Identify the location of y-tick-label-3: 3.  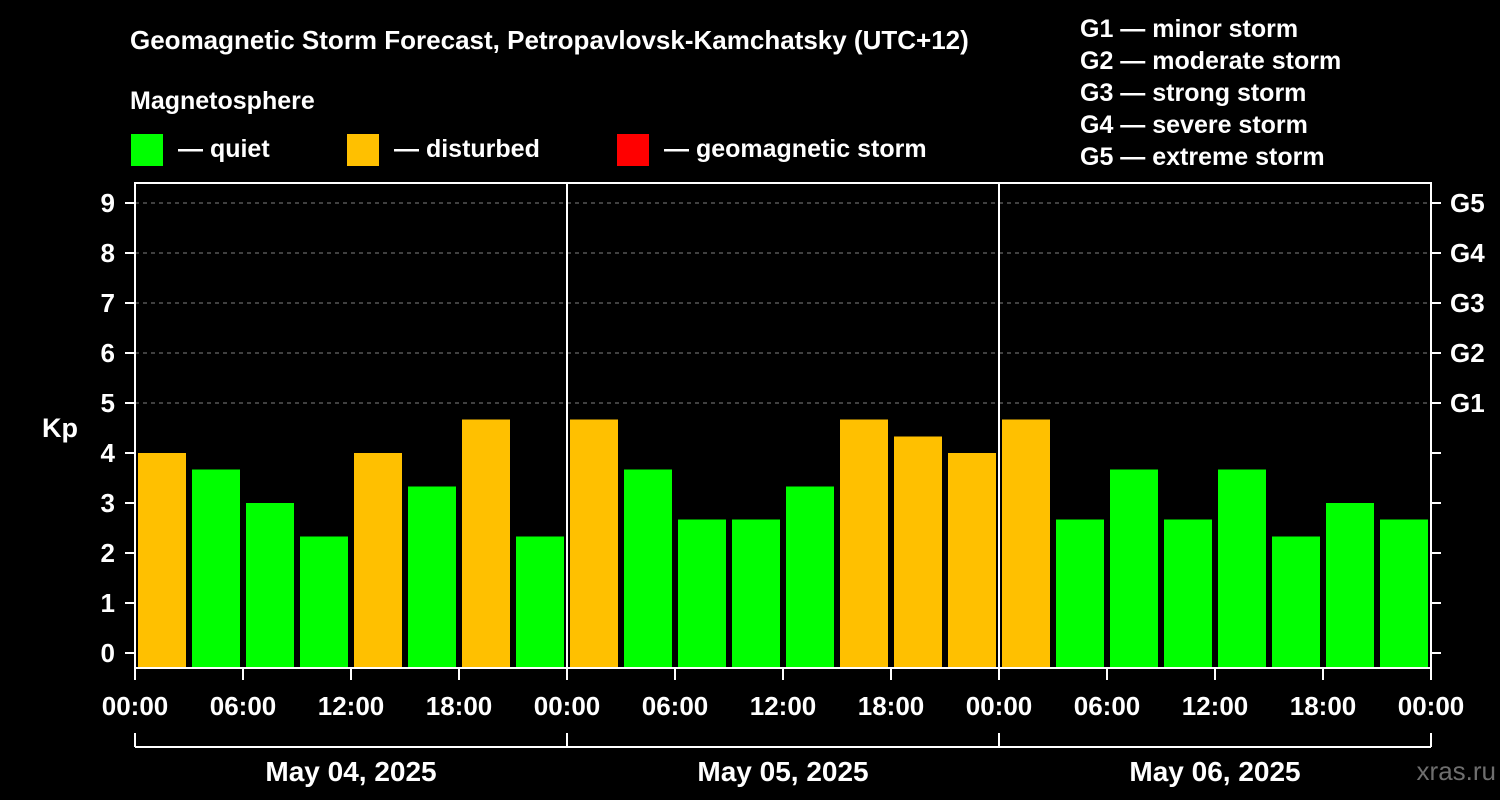
(108, 503).